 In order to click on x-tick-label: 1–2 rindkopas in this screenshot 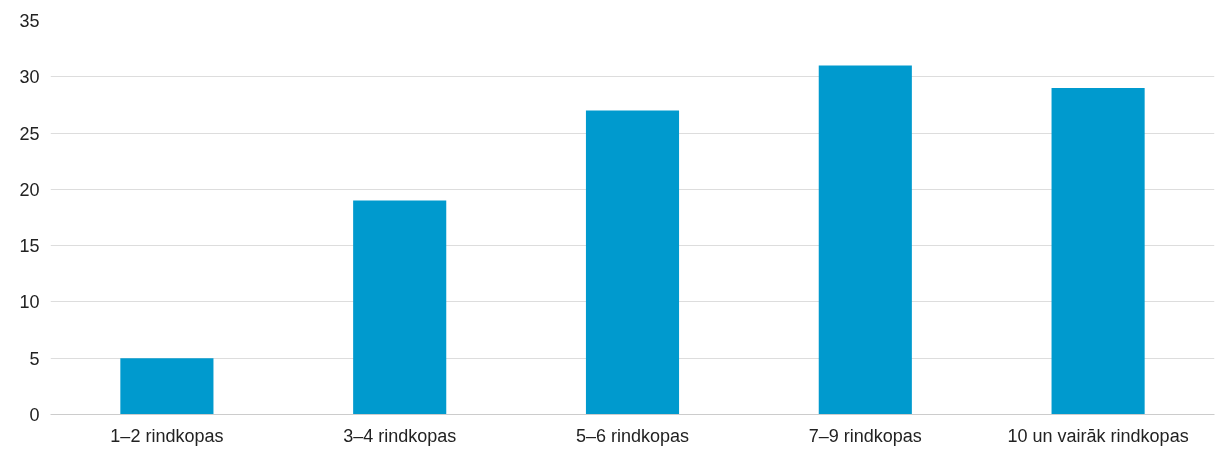, I will do `click(167, 435)`.